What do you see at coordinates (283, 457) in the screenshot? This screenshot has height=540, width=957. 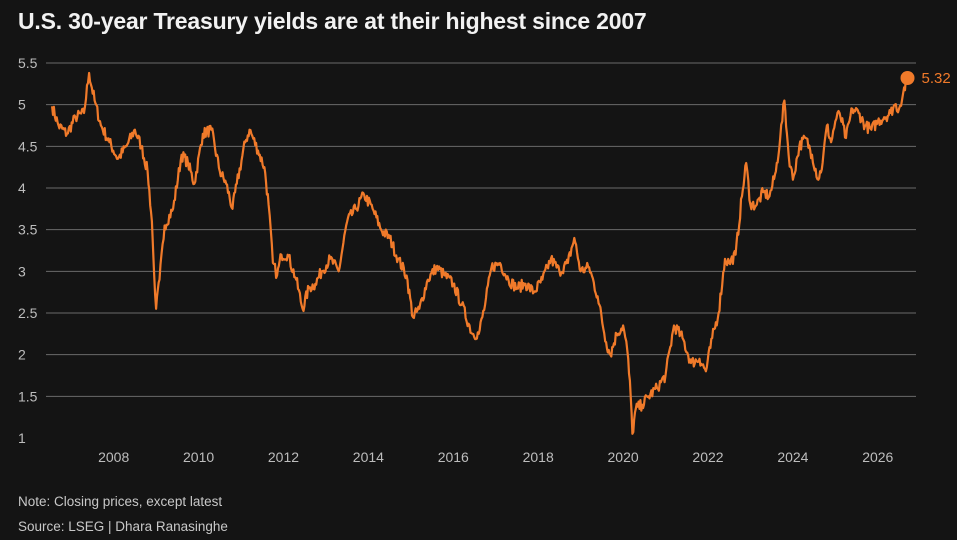 I see `x-tick-label: 2012` at bounding box center [283, 457].